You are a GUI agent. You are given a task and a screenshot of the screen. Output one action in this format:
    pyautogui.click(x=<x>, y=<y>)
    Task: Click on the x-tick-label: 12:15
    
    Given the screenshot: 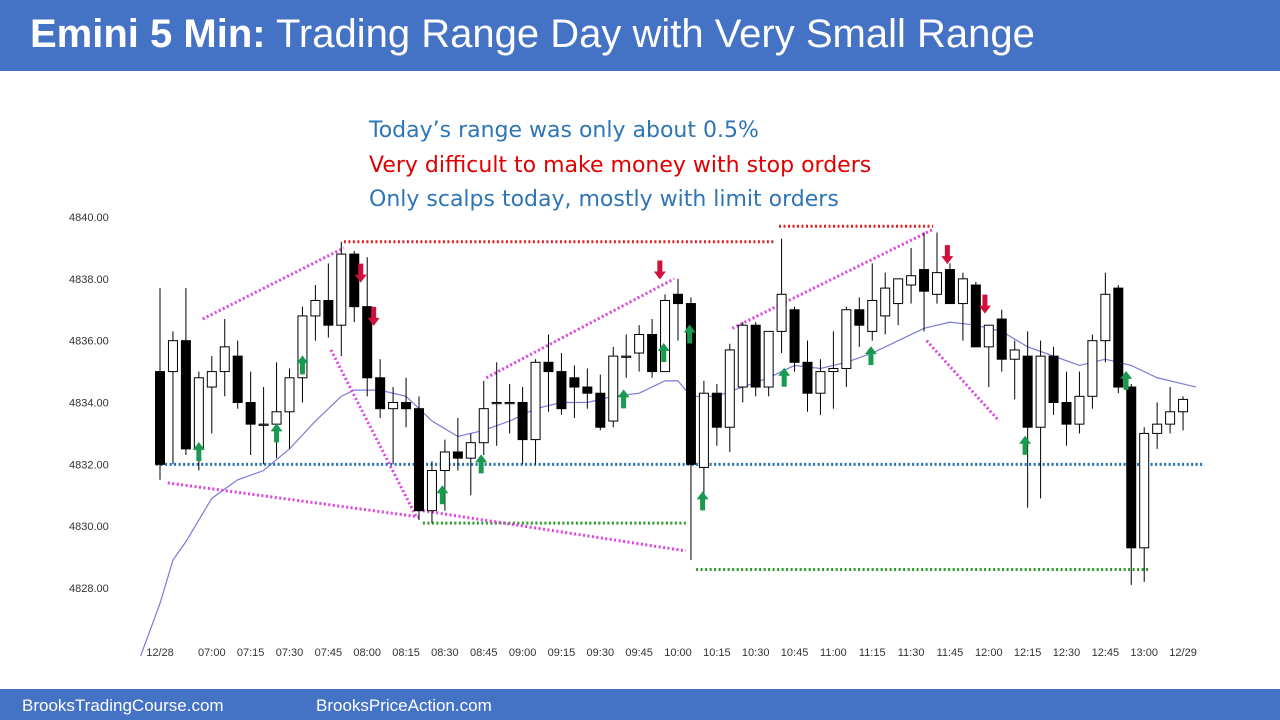 What is the action you would take?
    pyautogui.click(x=1028, y=653)
    